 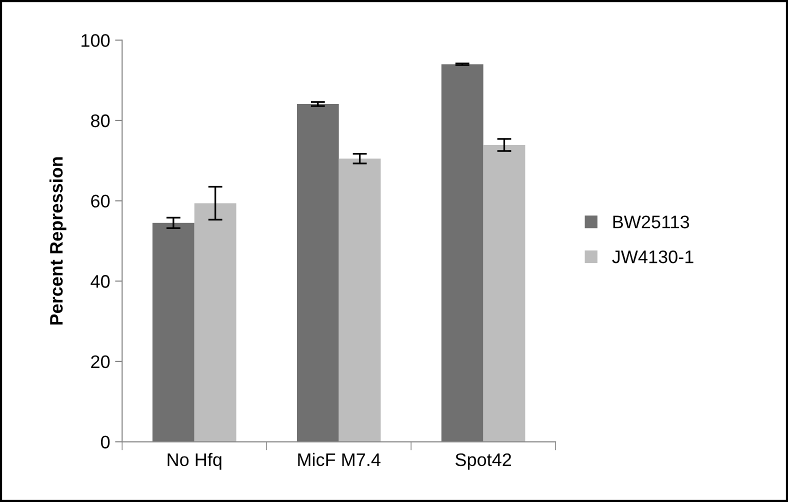 I want to click on y-tick-label: 0, so click(x=105, y=442).